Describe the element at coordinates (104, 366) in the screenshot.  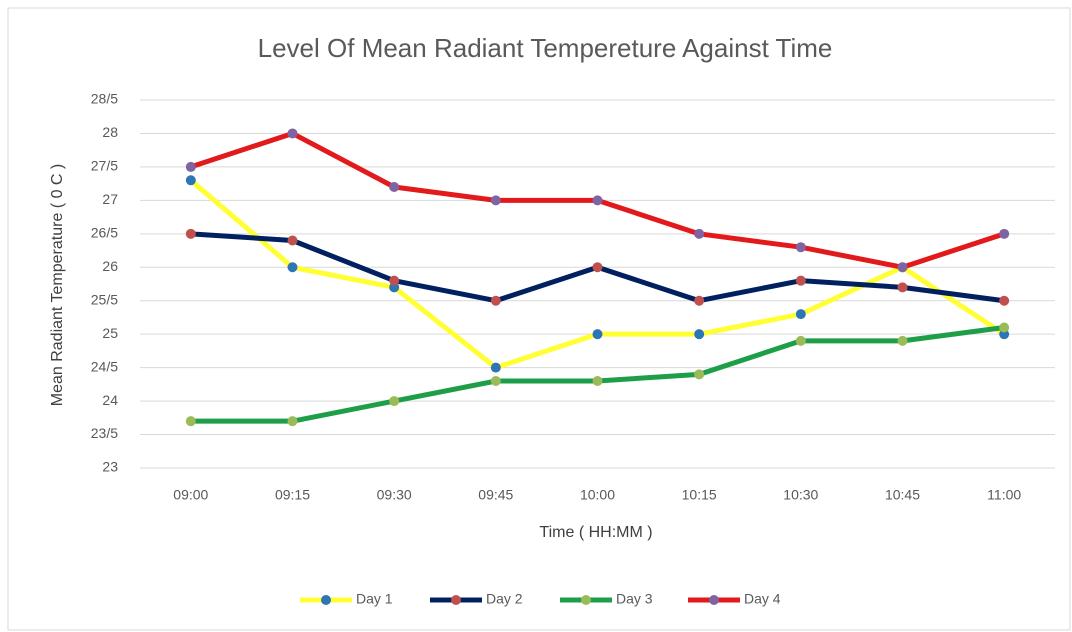
I see `y-tick-label: 24/5` at that location.